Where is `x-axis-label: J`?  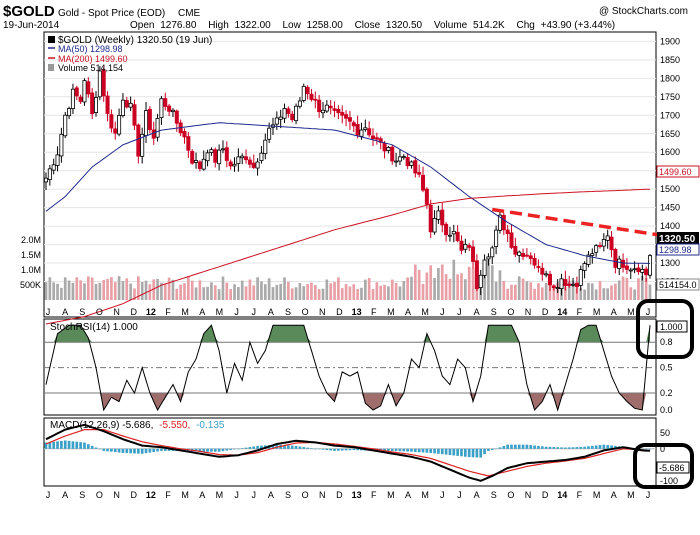 x-axis-label: J is located at coordinates (48, 312).